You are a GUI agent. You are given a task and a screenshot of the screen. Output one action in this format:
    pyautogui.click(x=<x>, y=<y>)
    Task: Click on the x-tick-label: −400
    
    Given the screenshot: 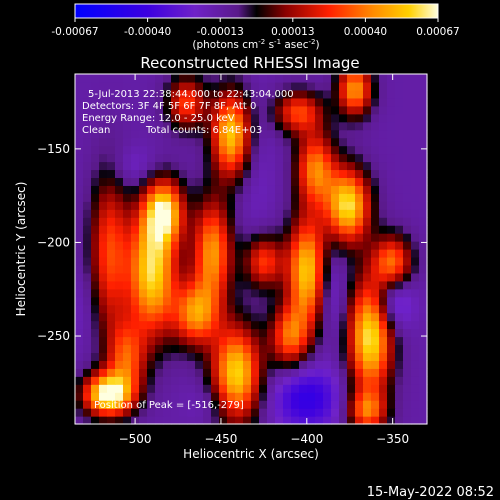 What is the action you would take?
    pyautogui.click(x=306, y=439)
    